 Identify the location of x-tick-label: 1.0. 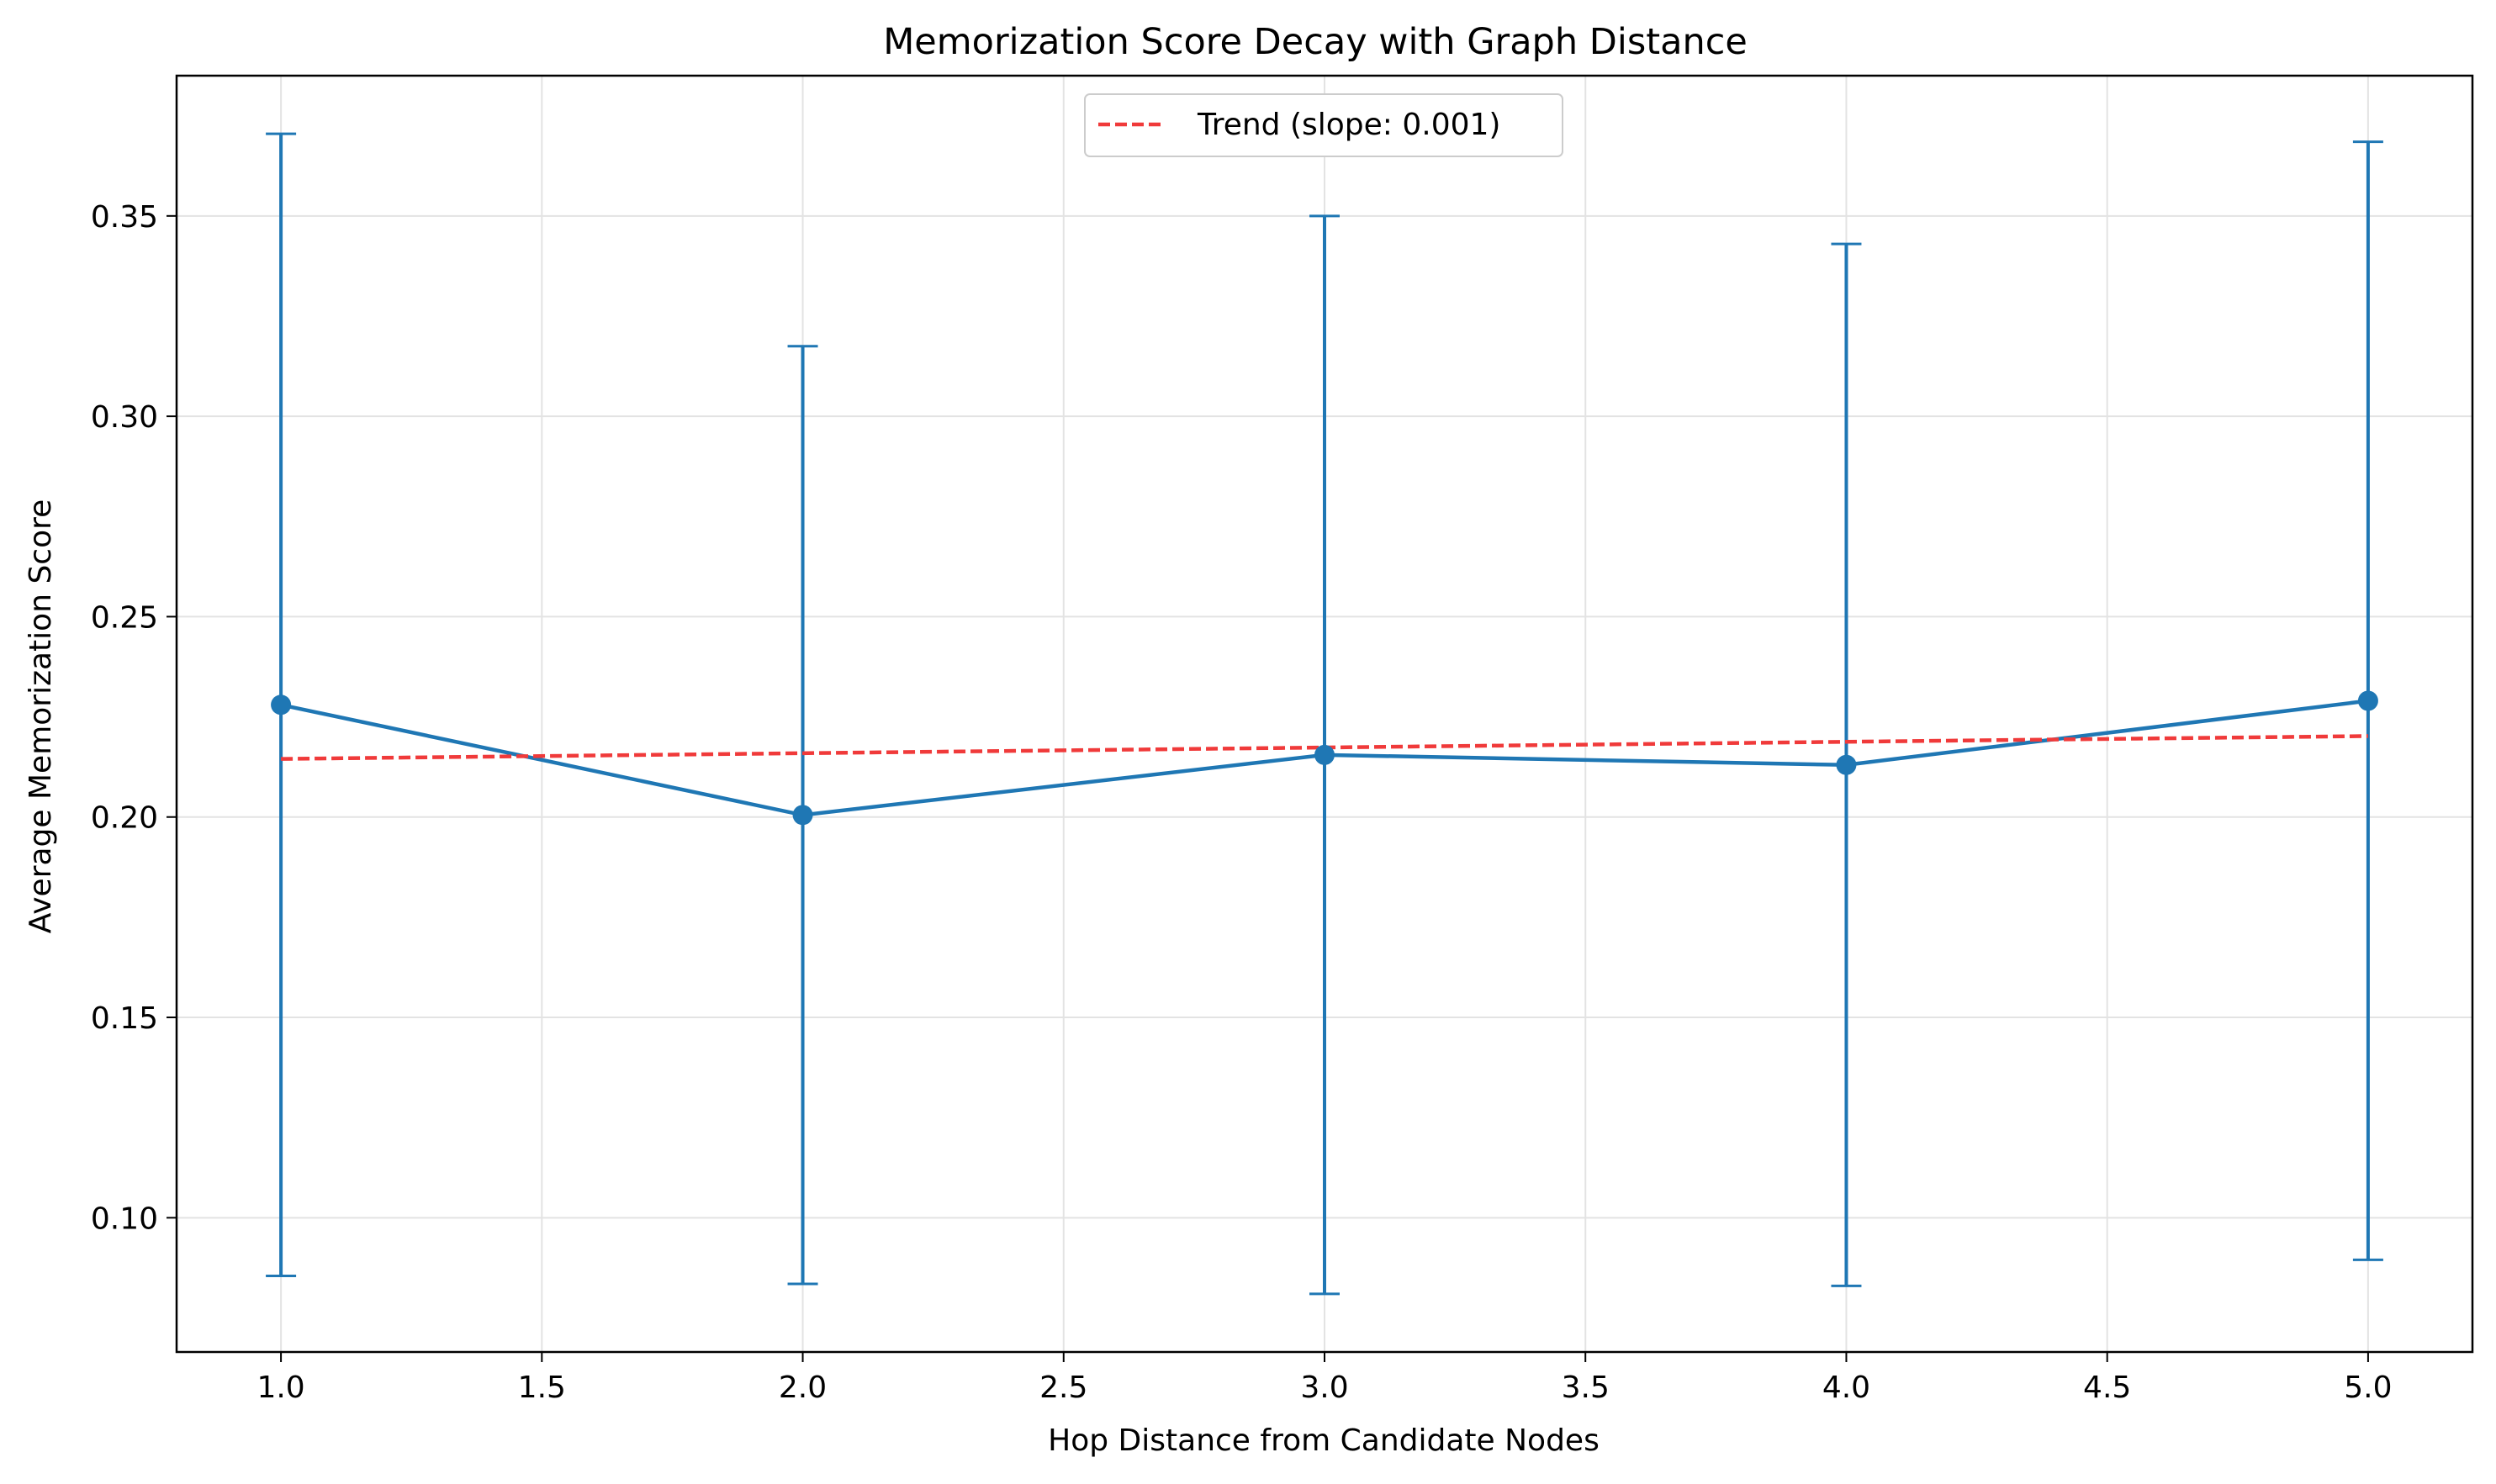
(280, 1387).